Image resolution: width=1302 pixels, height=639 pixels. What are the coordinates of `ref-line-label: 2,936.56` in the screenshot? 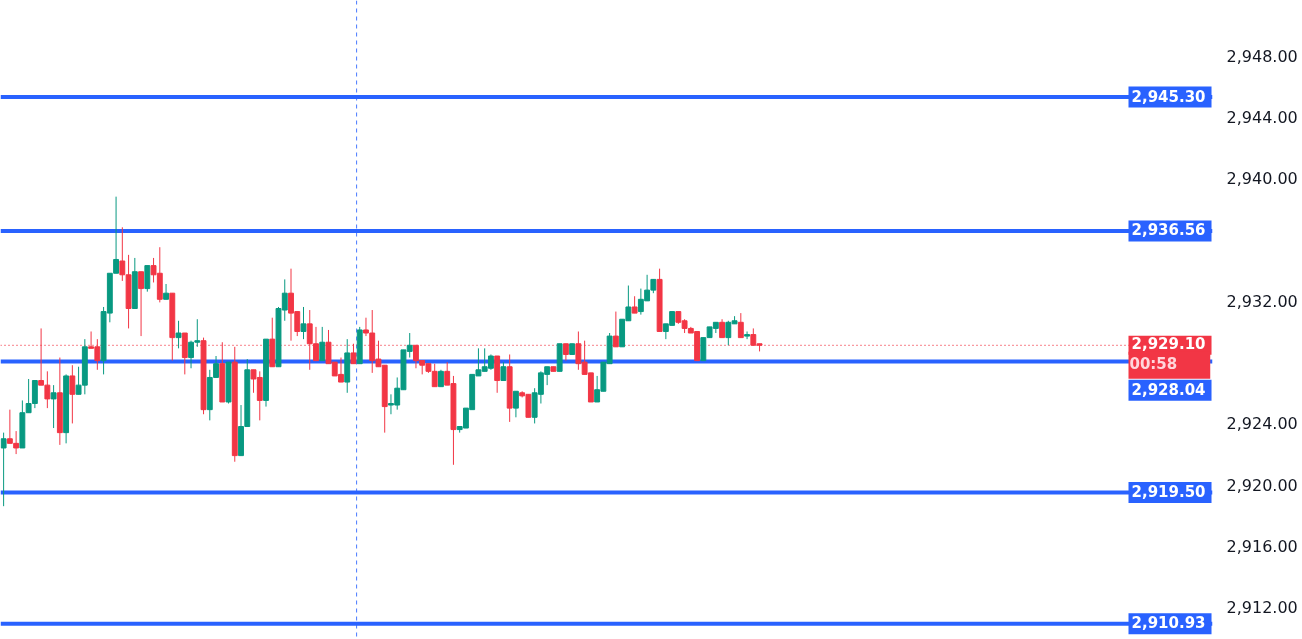 It's located at (1168, 230).